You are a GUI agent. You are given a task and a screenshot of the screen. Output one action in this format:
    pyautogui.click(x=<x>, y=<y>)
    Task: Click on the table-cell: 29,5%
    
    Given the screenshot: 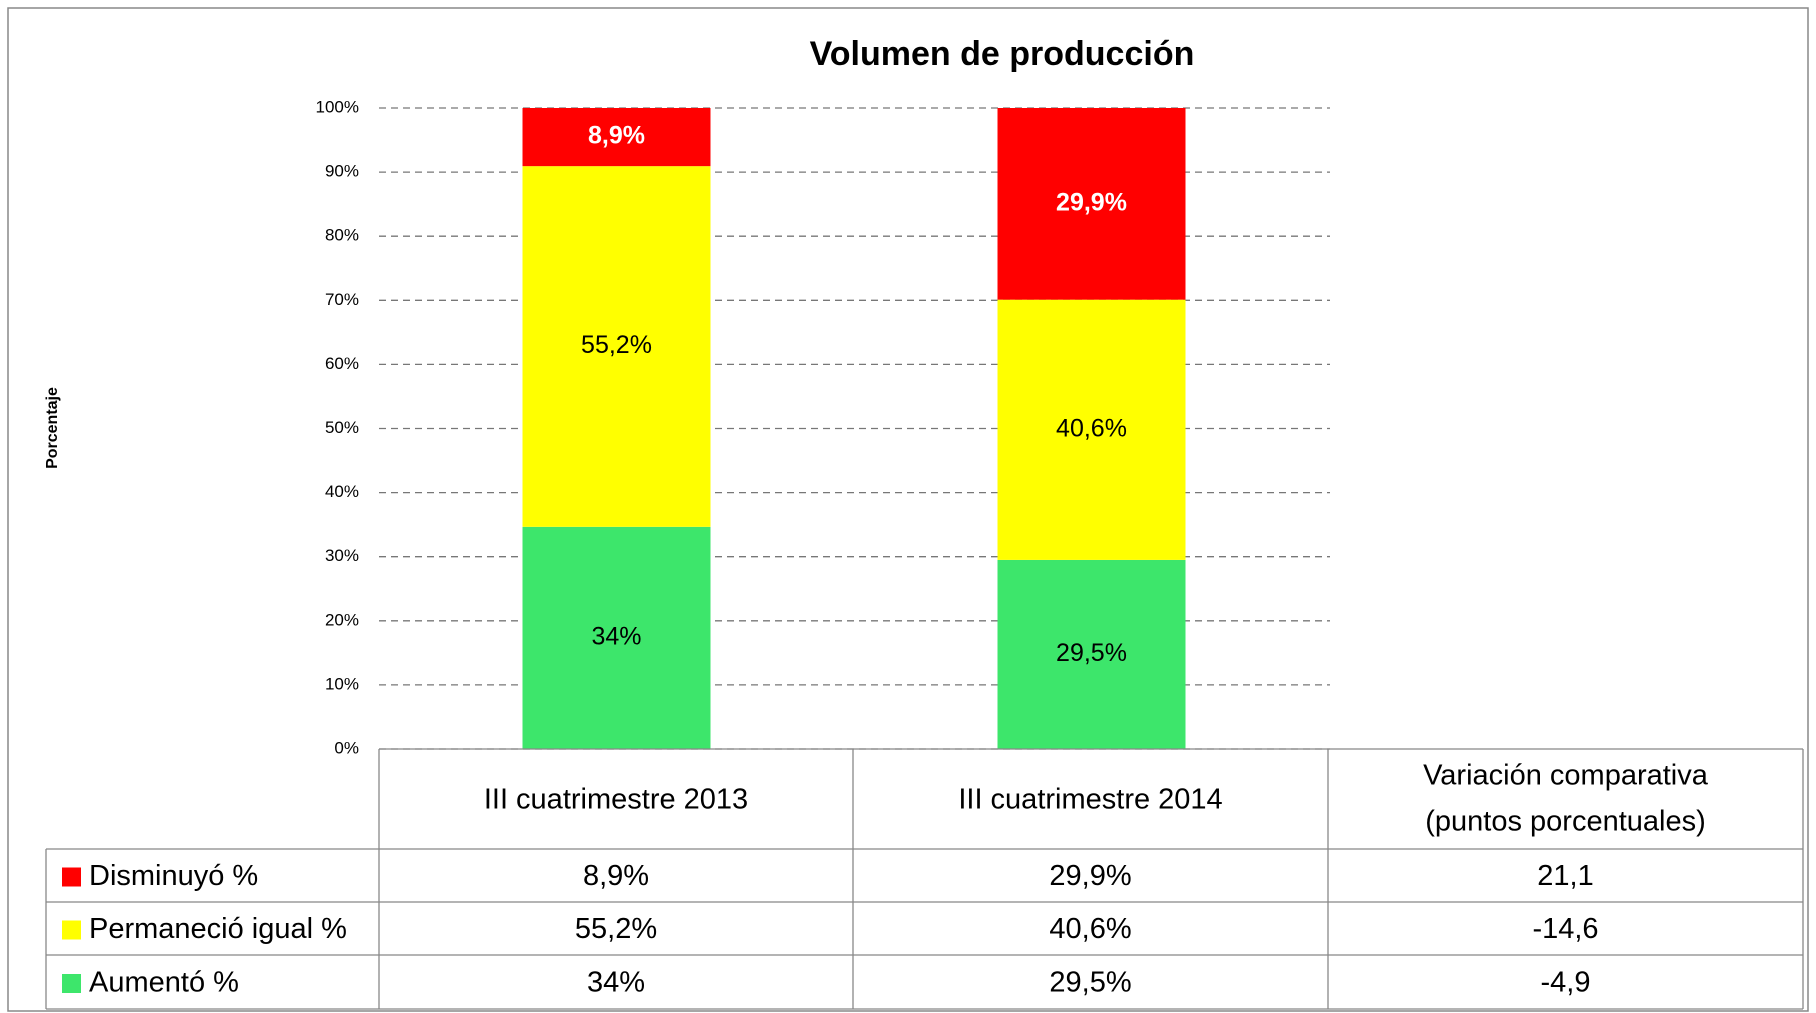 What is the action you would take?
    pyautogui.click(x=1090, y=983)
    